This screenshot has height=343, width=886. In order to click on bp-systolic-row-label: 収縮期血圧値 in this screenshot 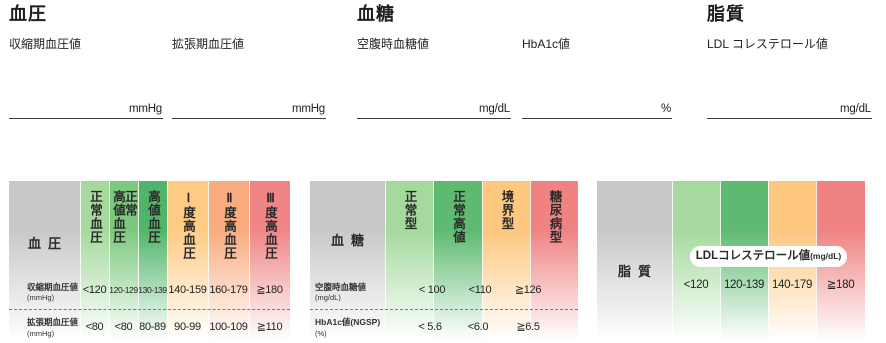, I will do `click(53, 287)`.